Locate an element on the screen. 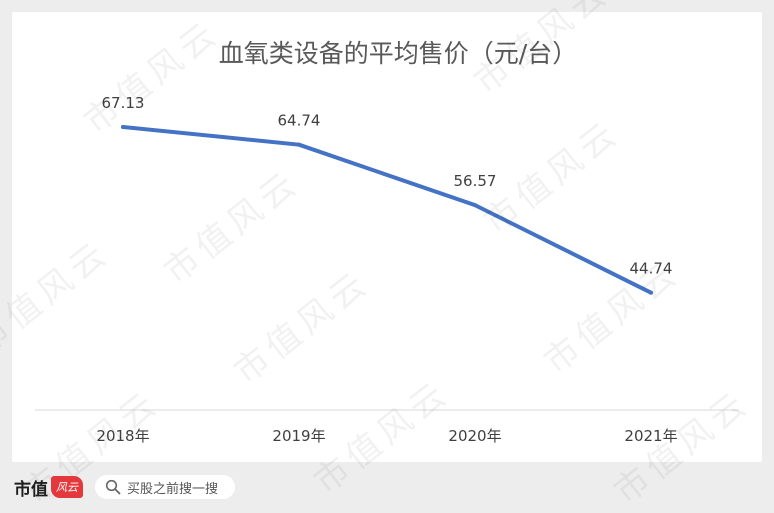 The image size is (774, 513). data-label: 44.74 is located at coordinates (651, 269).